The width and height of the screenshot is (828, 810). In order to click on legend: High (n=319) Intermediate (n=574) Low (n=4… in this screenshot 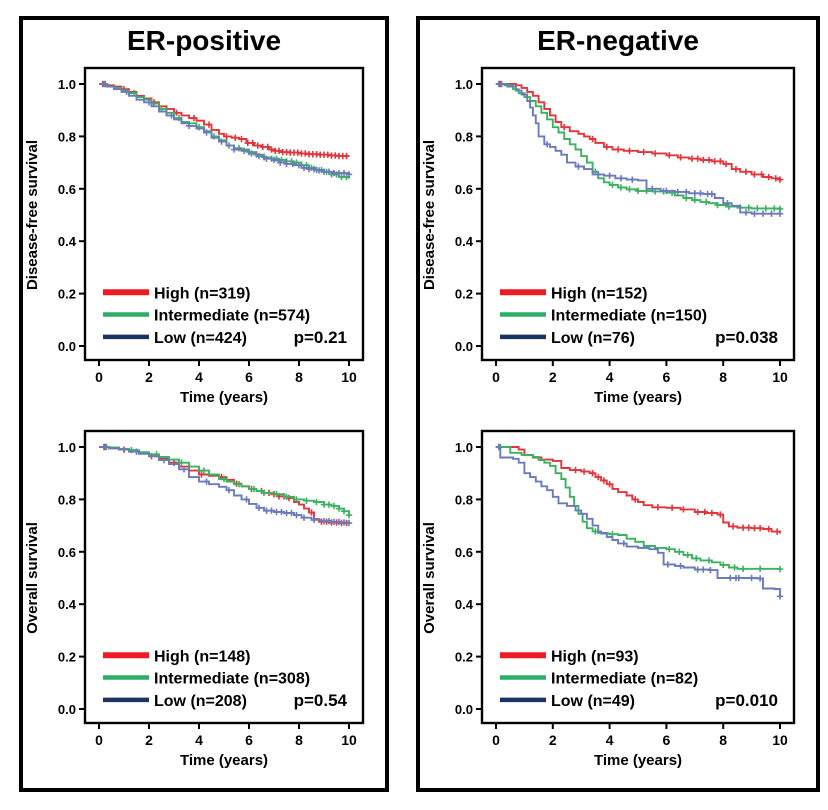, I will do `click(206, 316)`.